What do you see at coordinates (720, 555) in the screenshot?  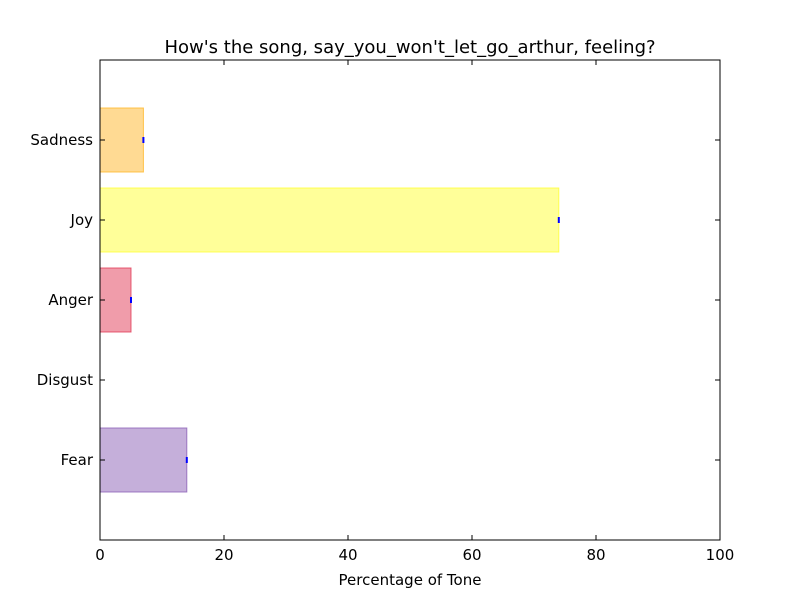 I see `x-tick-label-100: 100` at bounding box center [720, 555].